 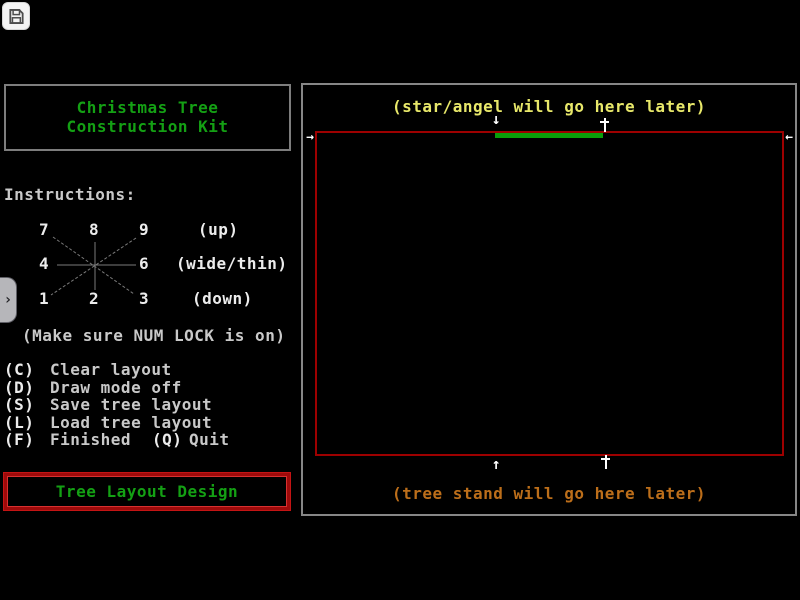 What do you see at coordinates (167, 439) in the screenshot?
I see `menu-key-quit: (Q)` at bounding box center [167, 439].